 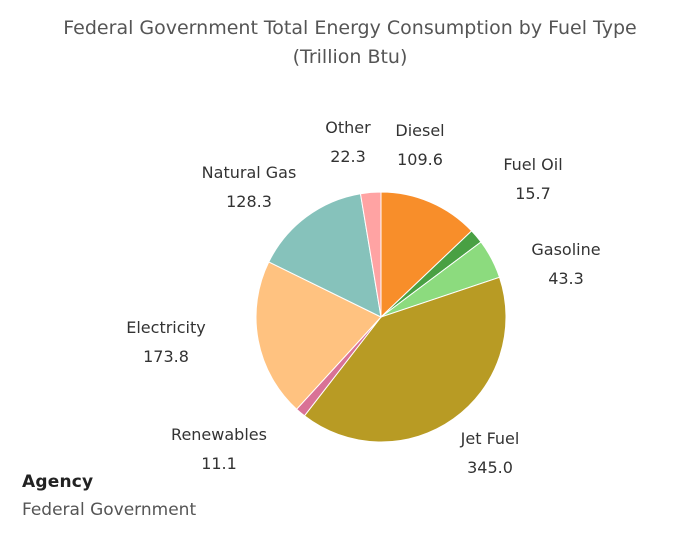 I want to click on slice-value-renewables: 11.1, so click(x=219, y=463).